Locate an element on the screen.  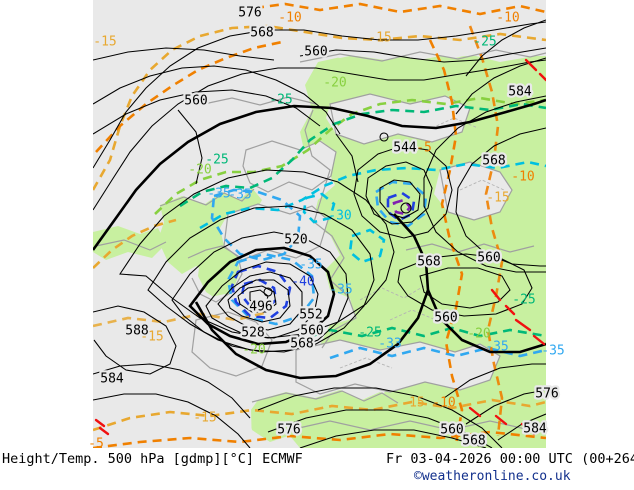
svg-text: 496 is located at coordinates (260, 307).